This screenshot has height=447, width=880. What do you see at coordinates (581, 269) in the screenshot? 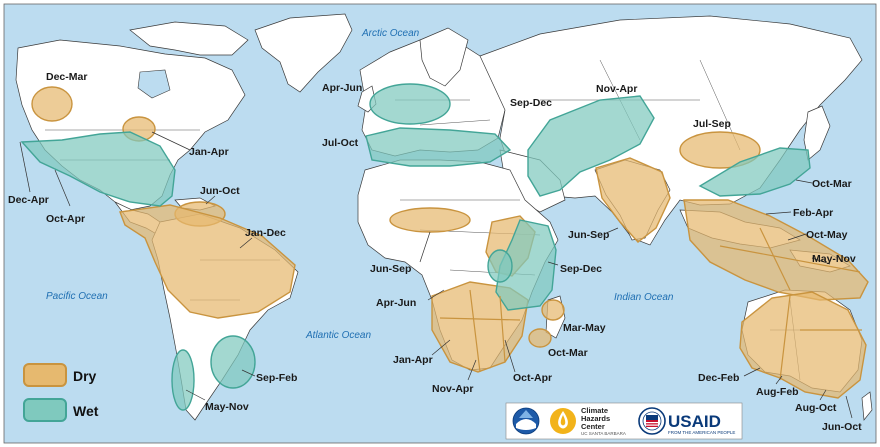
I see `label-af-sep-dec: Sep-Dec` at bounding box center [581, 269].